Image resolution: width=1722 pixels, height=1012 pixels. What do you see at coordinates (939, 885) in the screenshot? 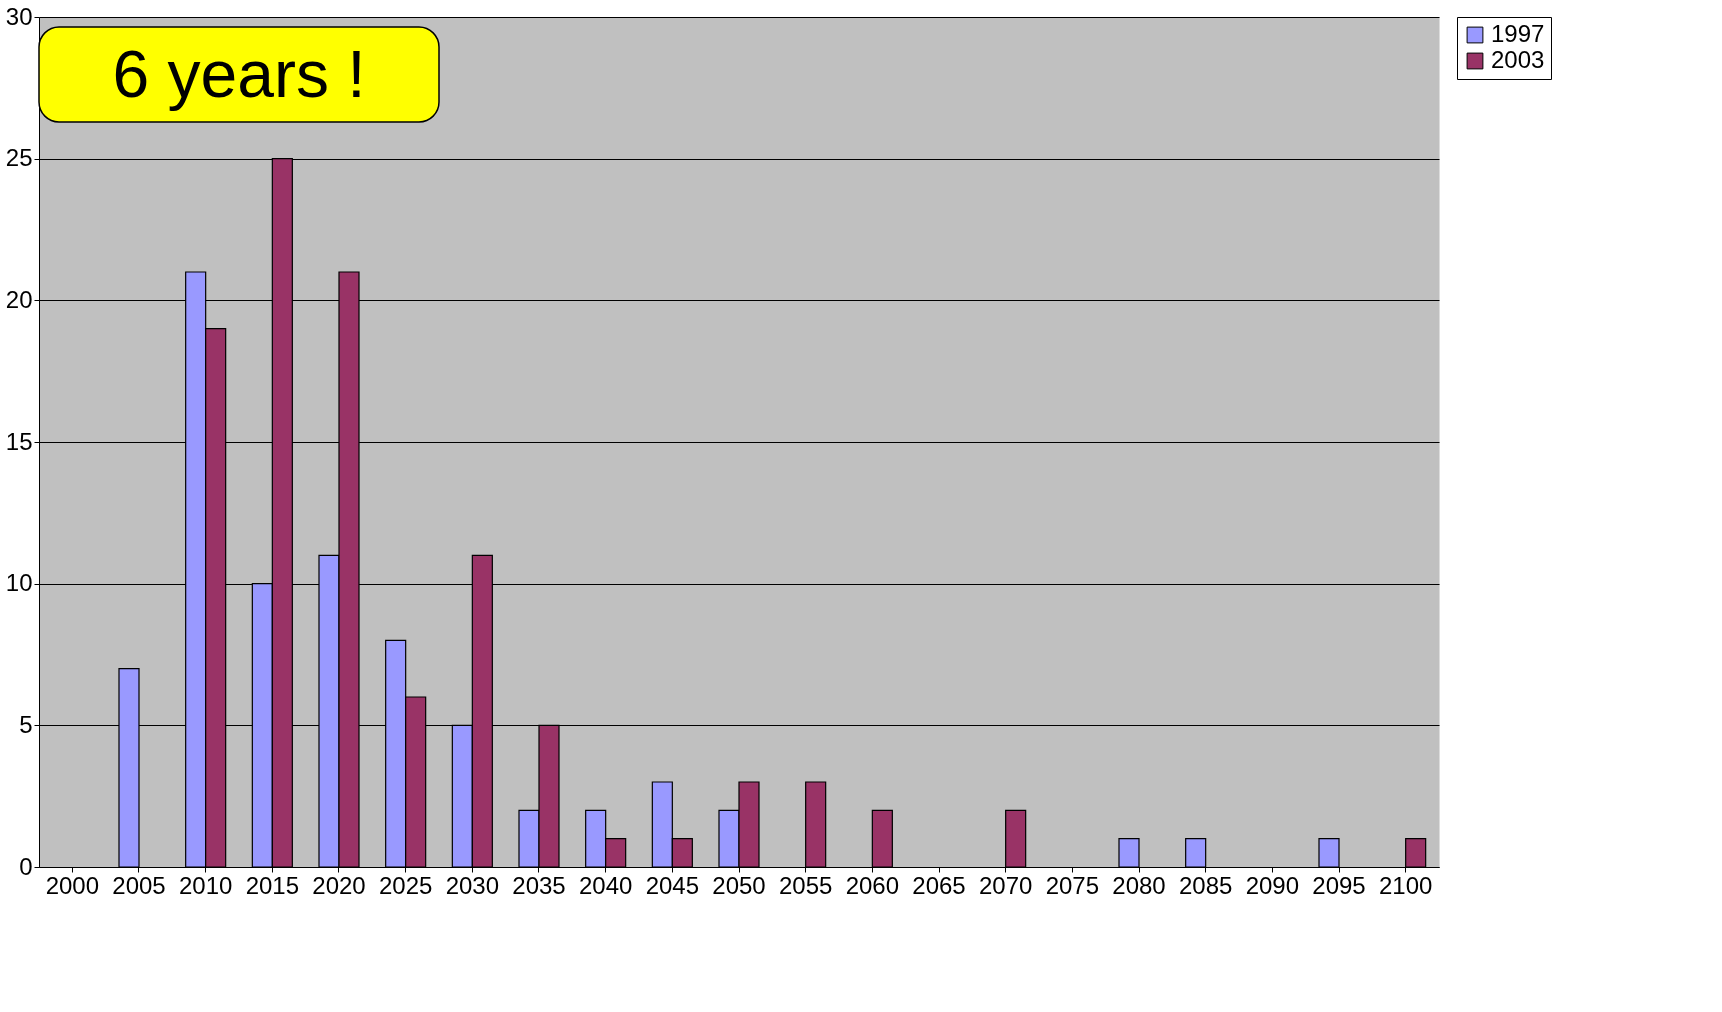
I see `x-tick-label: 2065` at bounding box center [939, 885].